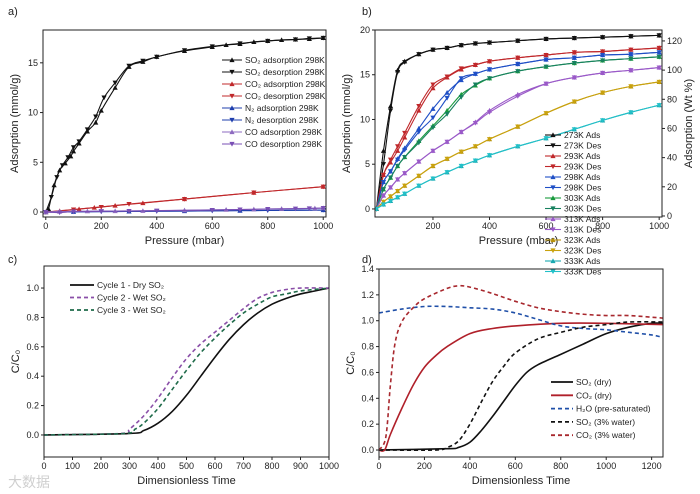  Describe the element at coordinates (367, 347) in the screenshot. I see `y-tick-label: 0.8` at that location.